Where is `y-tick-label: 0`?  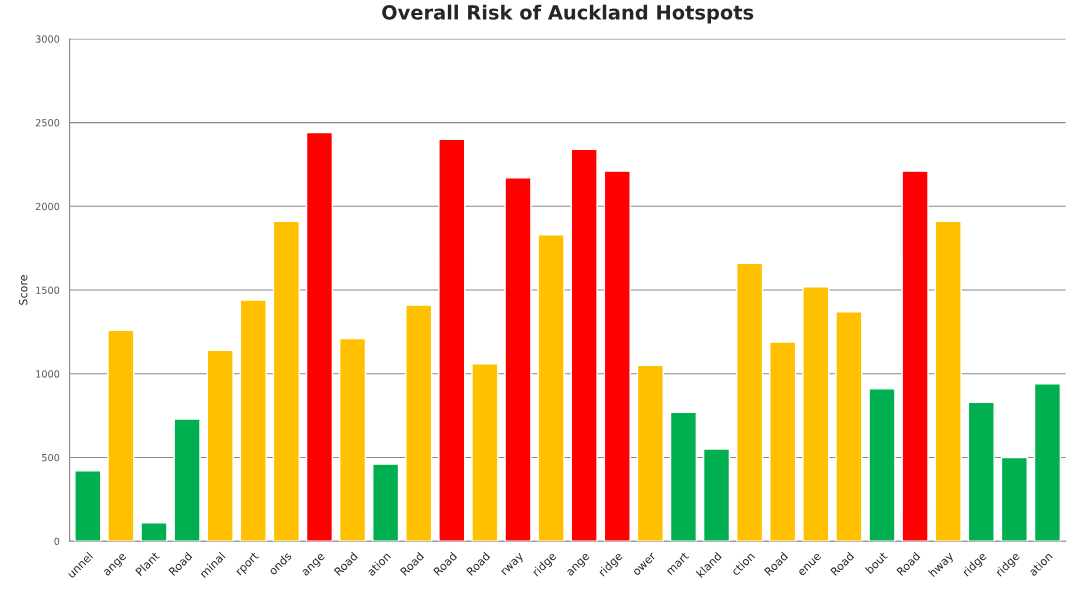 y-tick-label: 0 is located at coordinates (57, 541).